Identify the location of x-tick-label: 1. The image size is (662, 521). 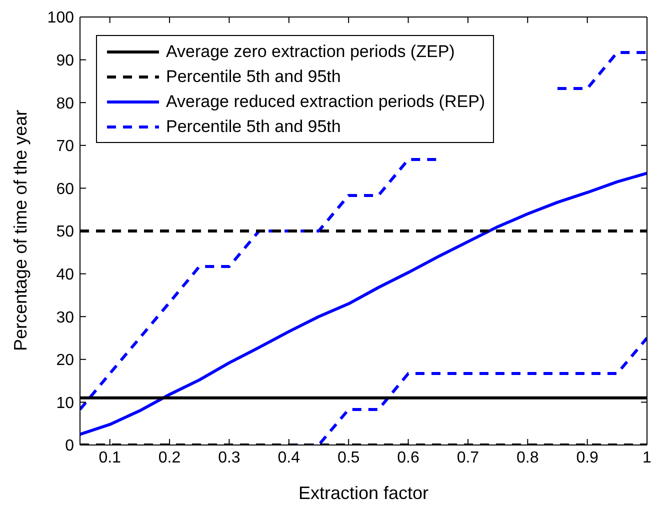
(647, 457).